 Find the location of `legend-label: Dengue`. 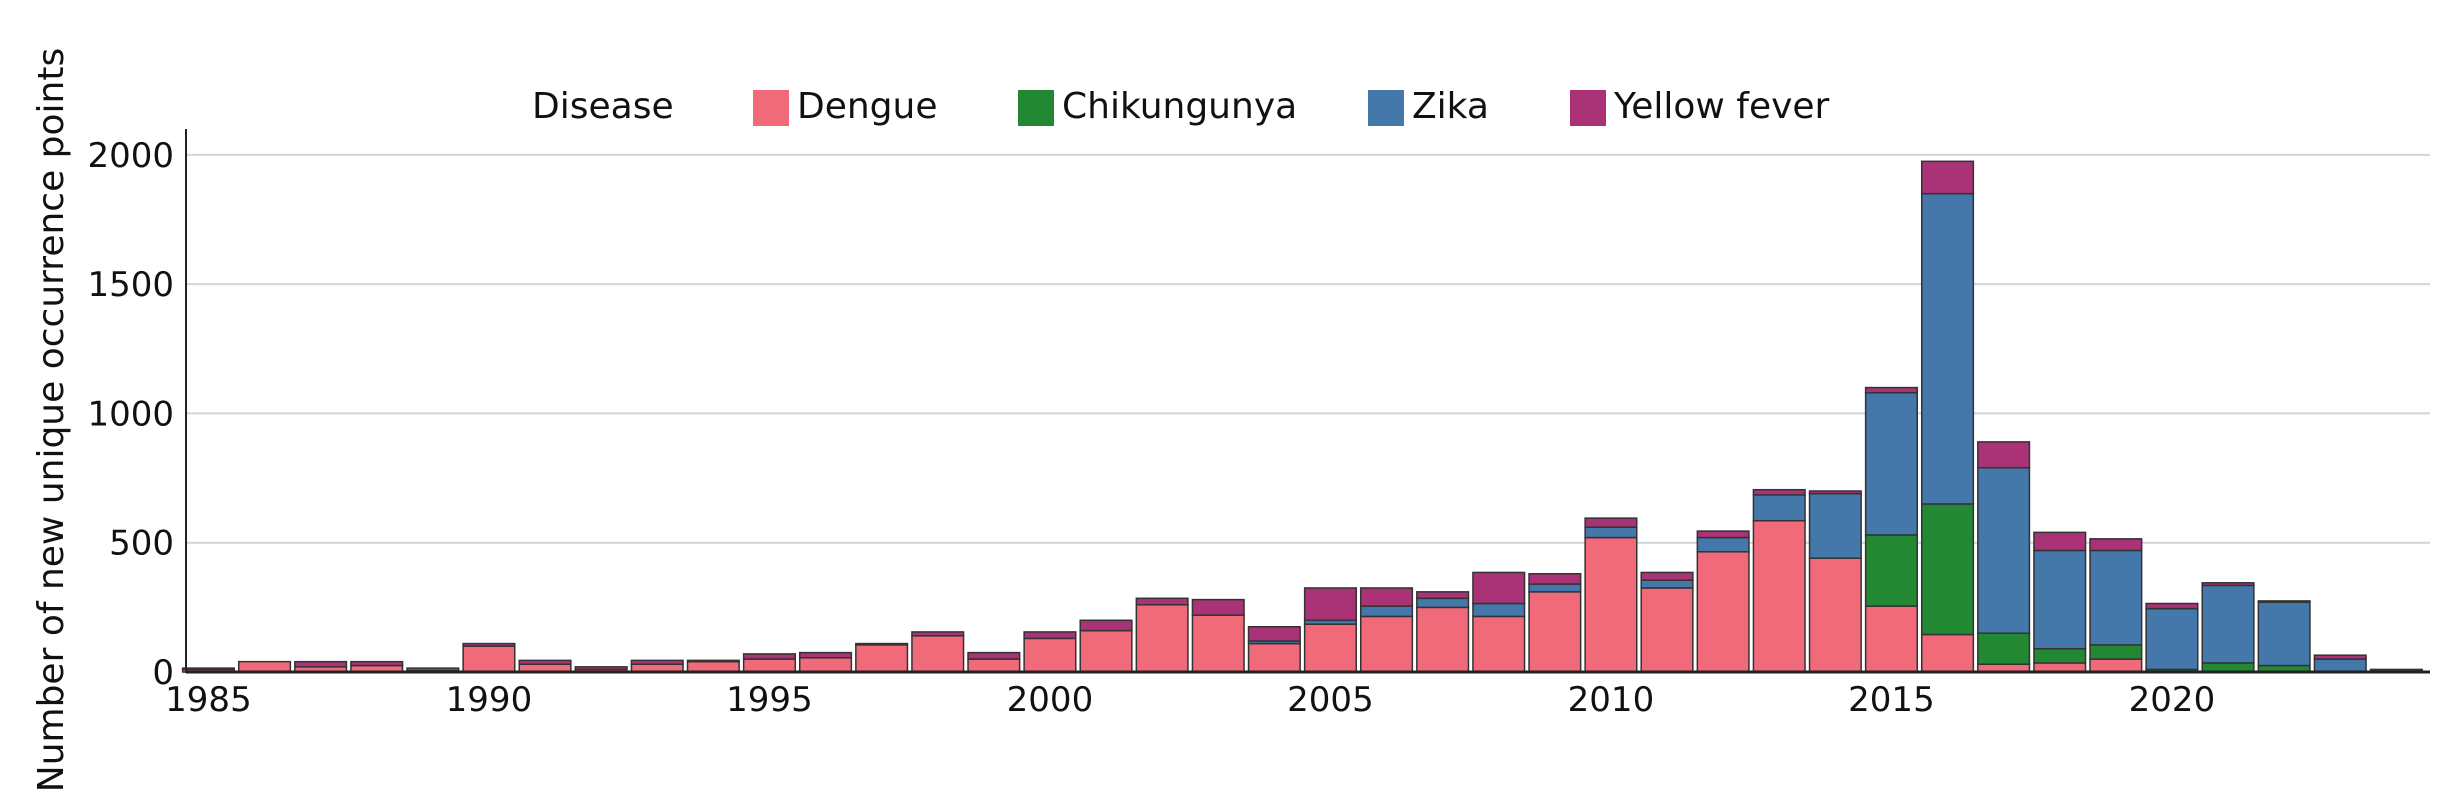

legend-label: Dengue is located at coordinates (867, 106).